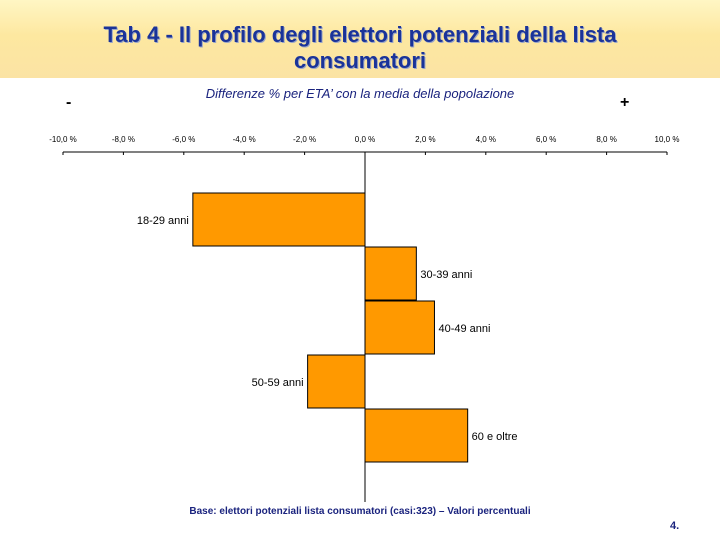 Image resolution: width=720 pixels, height=540 pixels. Describe the element at coordinates (69, 102) in the screenshot. I see `negative-sign-label: -` at that location.